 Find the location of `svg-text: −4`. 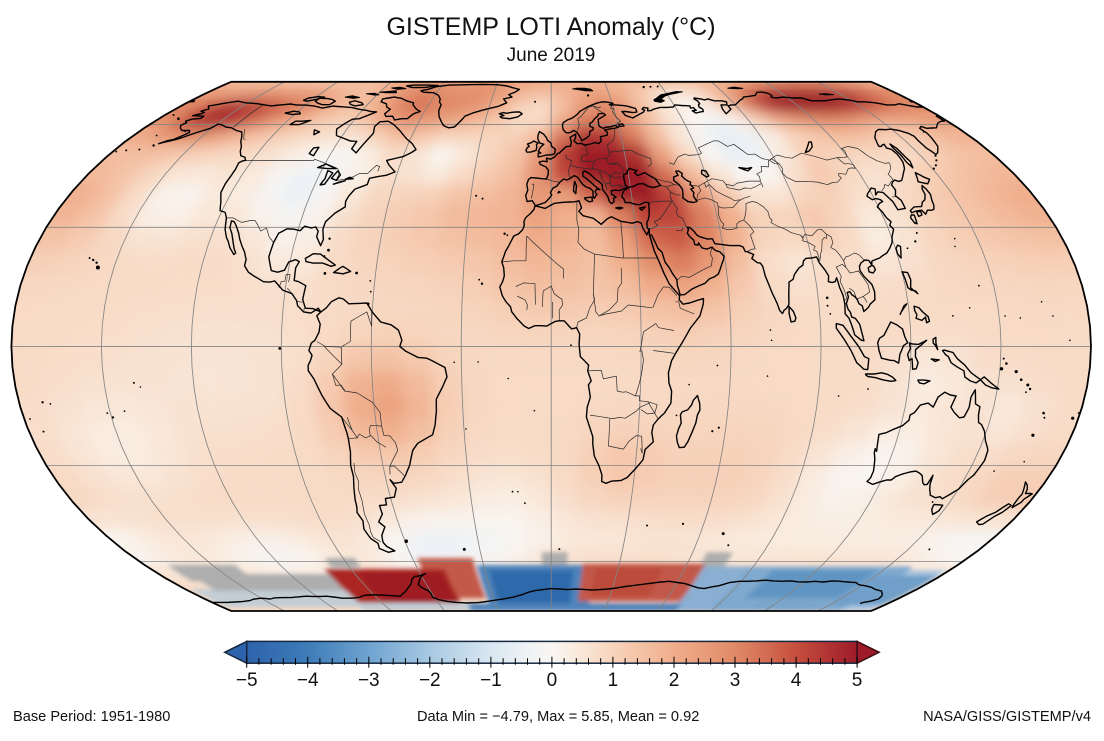

svg-text: −4 is located at coordinates (308, 680).